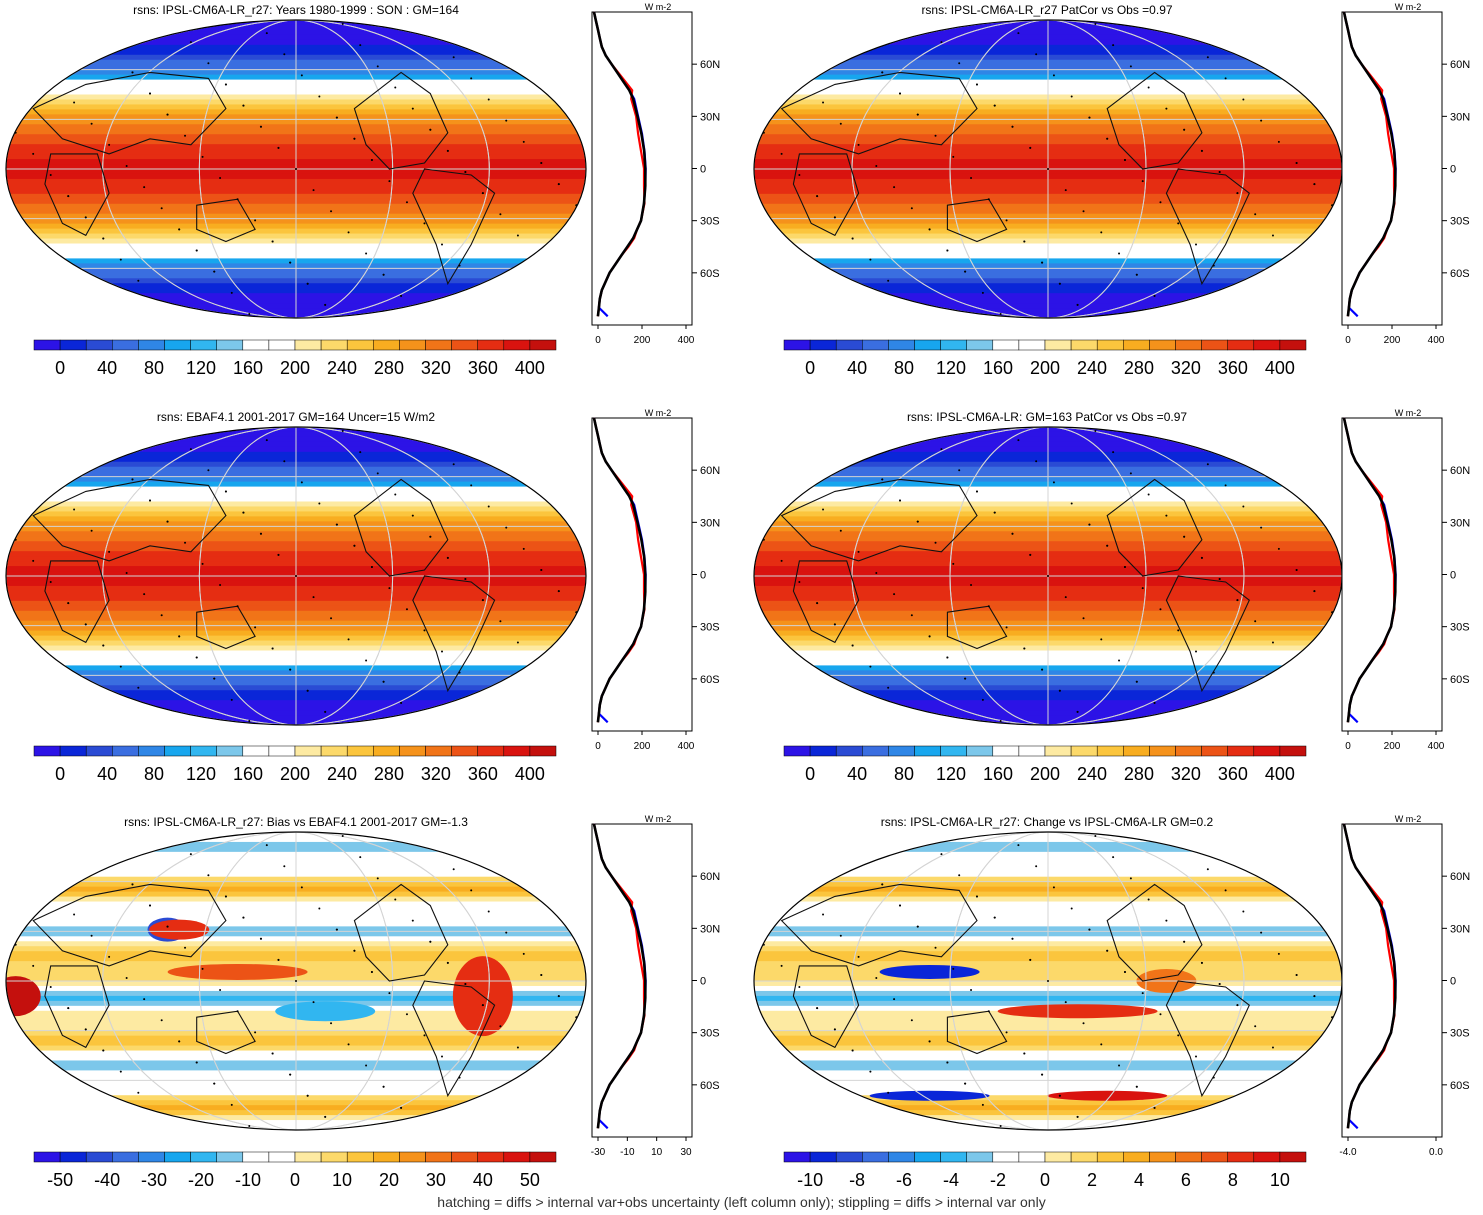 The image size is (1483, 1215). Describe the element at coordinates (1045, 764) in the screenshot. I see `colorbar-4: 0 40 80 120 160 200 240 280 320 360 400` at that location.